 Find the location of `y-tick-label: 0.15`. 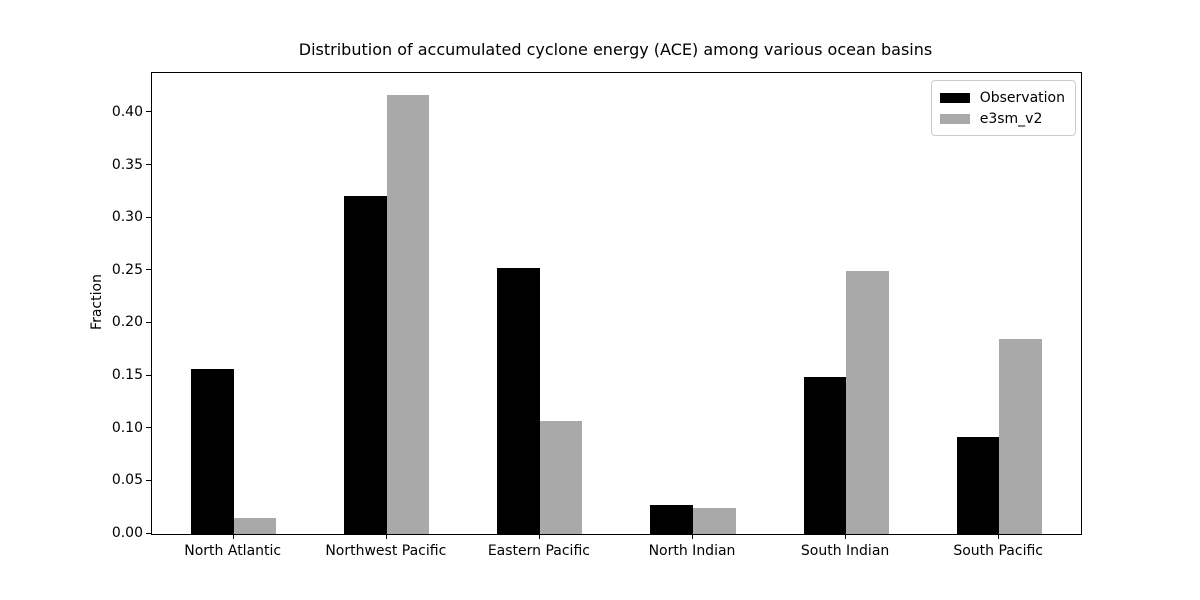

y-tick-label: 0.15 is located at coordinates (127, 375).